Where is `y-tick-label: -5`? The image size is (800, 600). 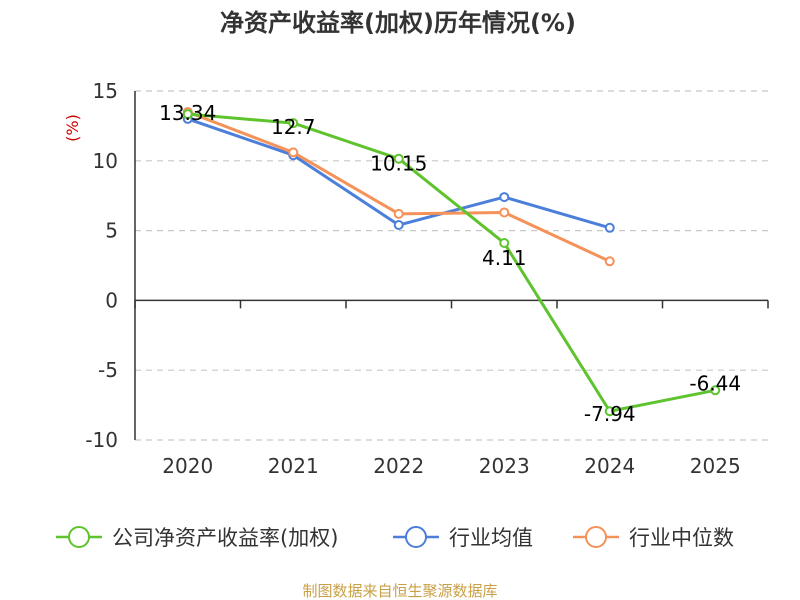 y-tick-label: -5 is located at coordinates (108, 370).